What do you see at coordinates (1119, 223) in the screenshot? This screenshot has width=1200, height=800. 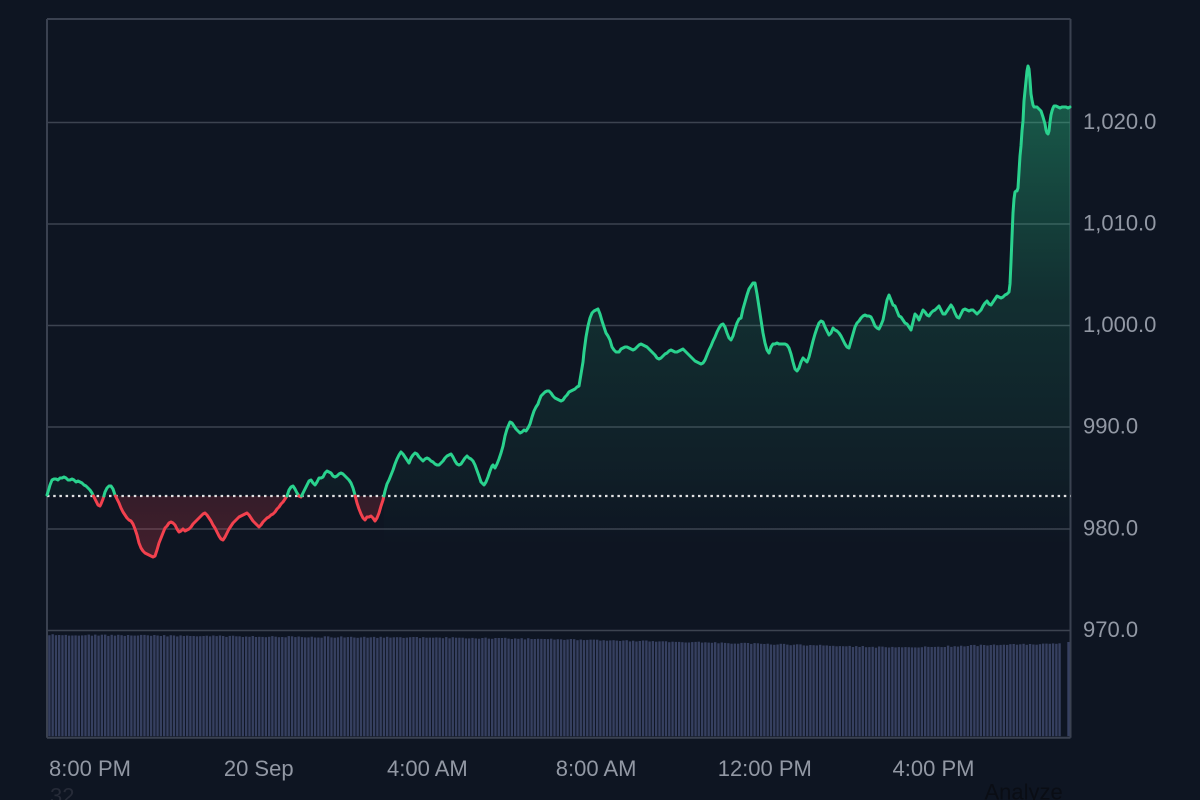 I see `svg-text: 1,010.0` at bounding box center [1119, 223].